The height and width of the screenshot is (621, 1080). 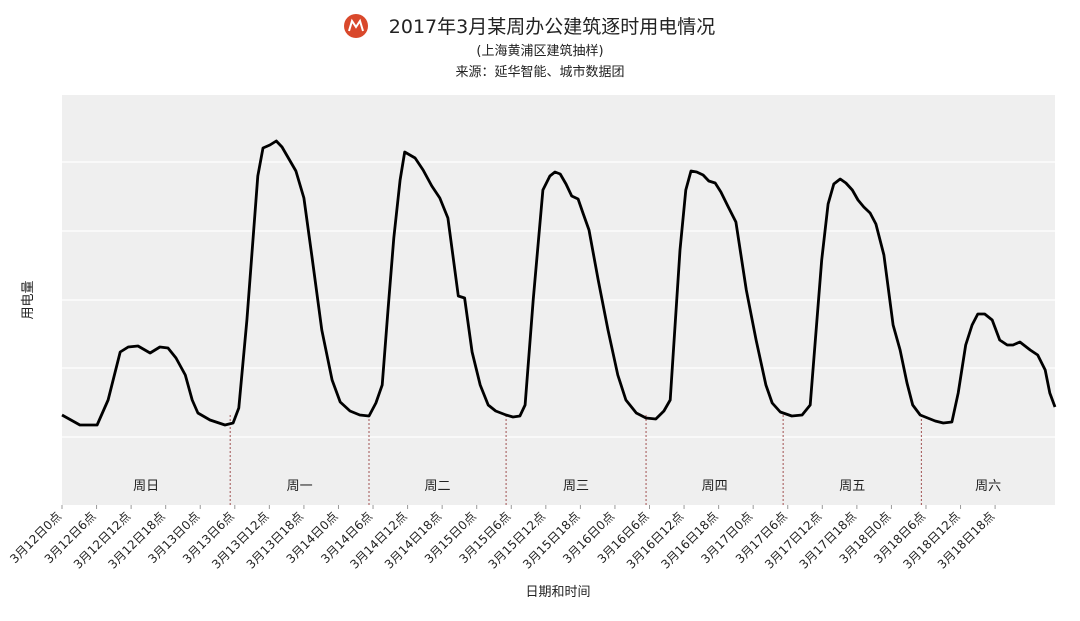 What do you see at coordinates (715, 486) in the screenshot?
I see `day-label: 周四` at bounding box center [715, 486].